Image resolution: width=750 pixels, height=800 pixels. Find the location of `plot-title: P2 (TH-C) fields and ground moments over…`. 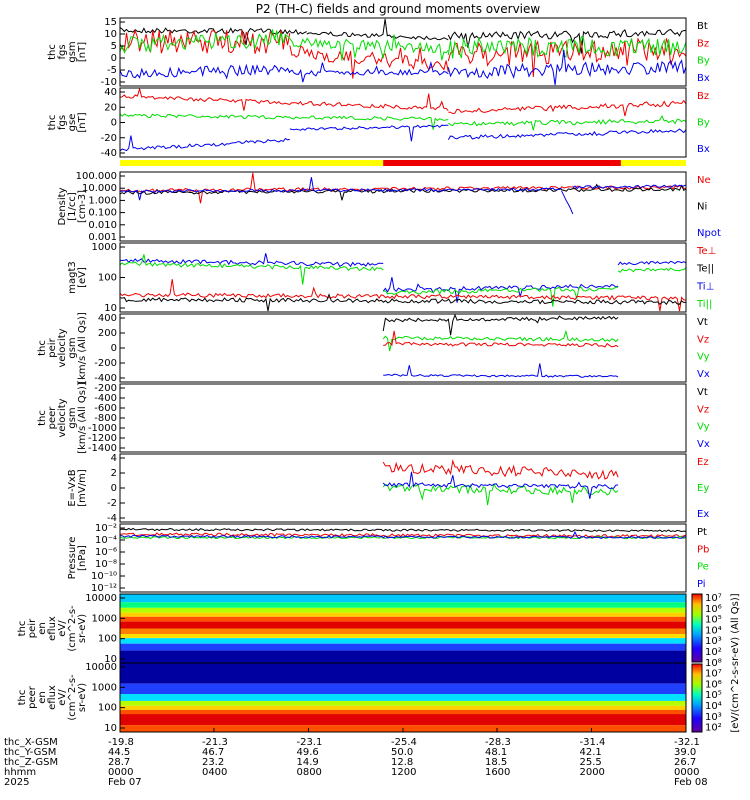

plot-title: P2 (TH-C) fields and ground moments over… is located at coordinates (398, 9).